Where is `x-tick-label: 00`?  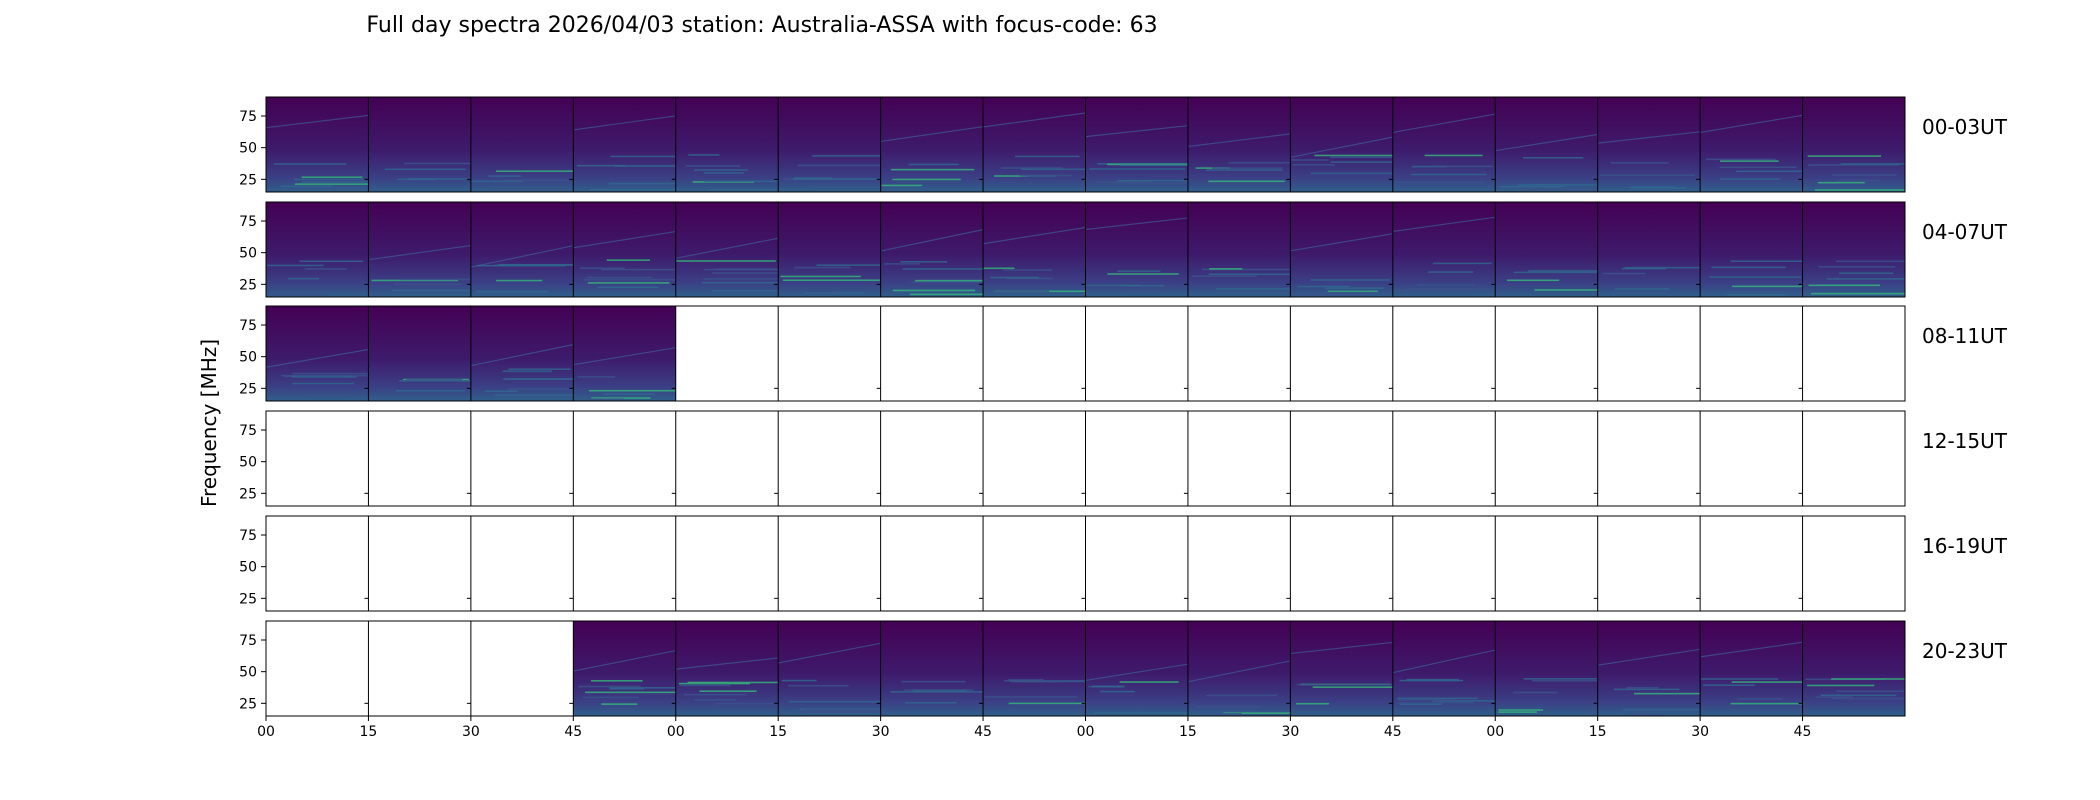 x-tick-label: 00 is located at coordinates (1086, 732).